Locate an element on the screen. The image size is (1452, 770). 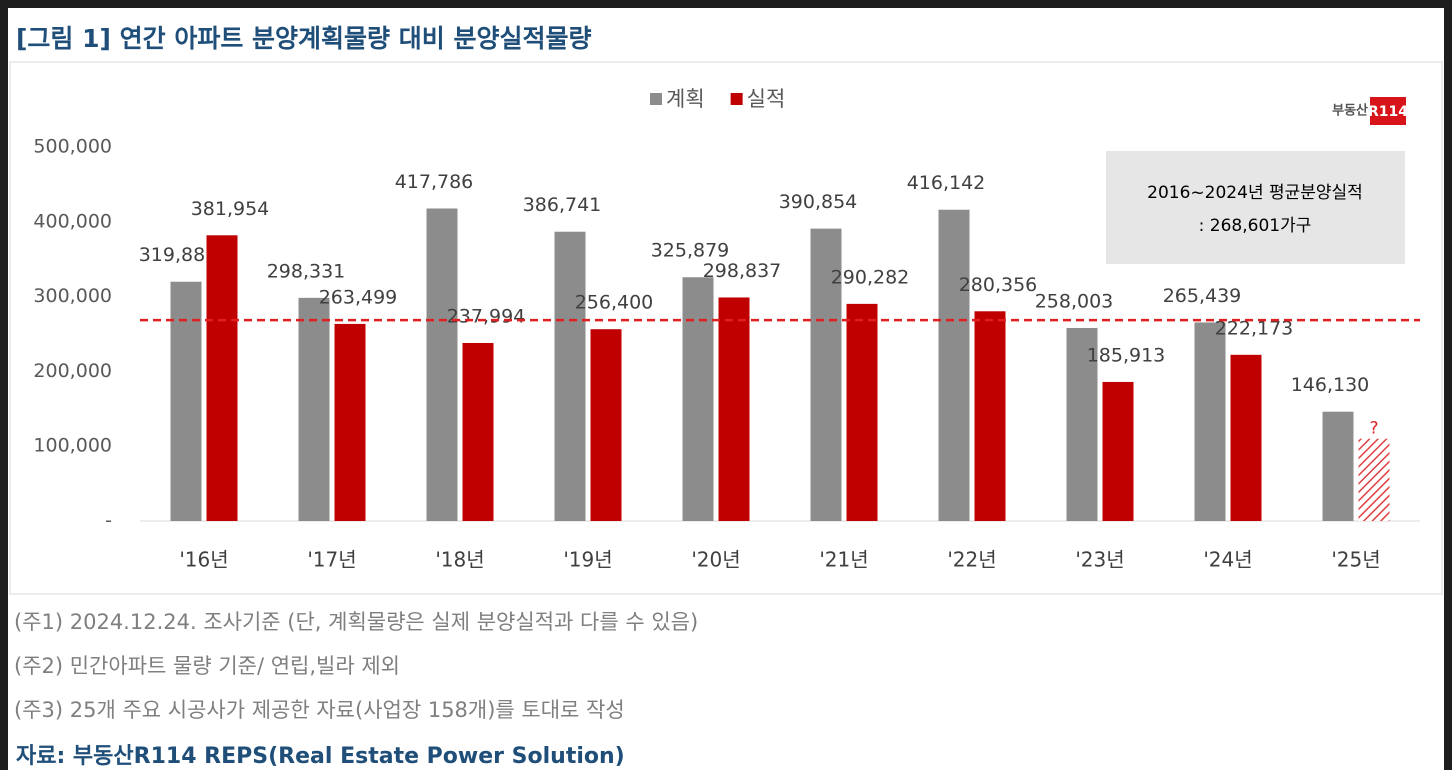
note: (주2) 민간아파트 물량 기준/ 연립,빌라 제외 is located at coordinates (207, 666).